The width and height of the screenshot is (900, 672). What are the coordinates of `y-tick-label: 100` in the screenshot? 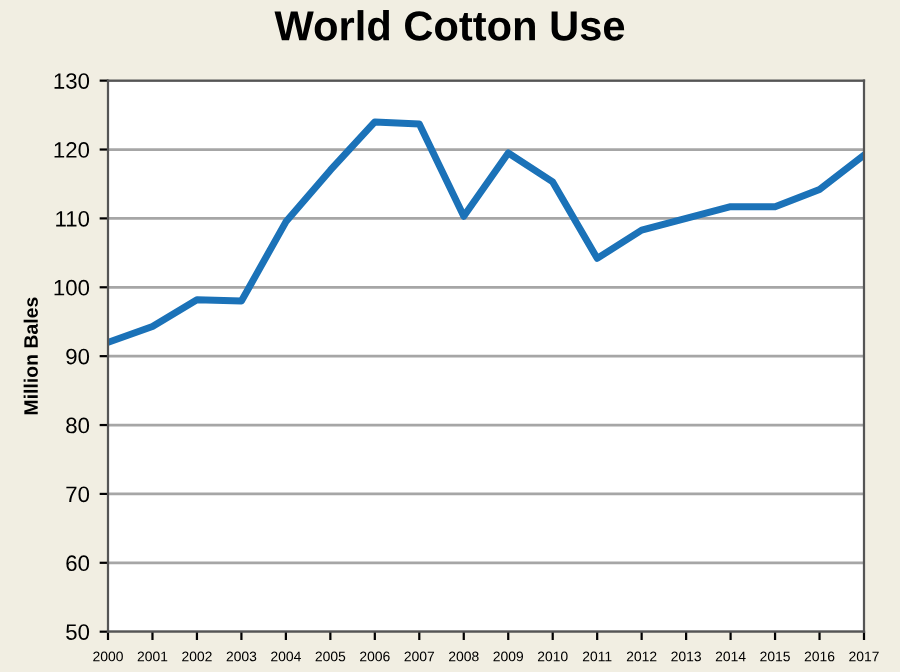 It's located at (72, 287).